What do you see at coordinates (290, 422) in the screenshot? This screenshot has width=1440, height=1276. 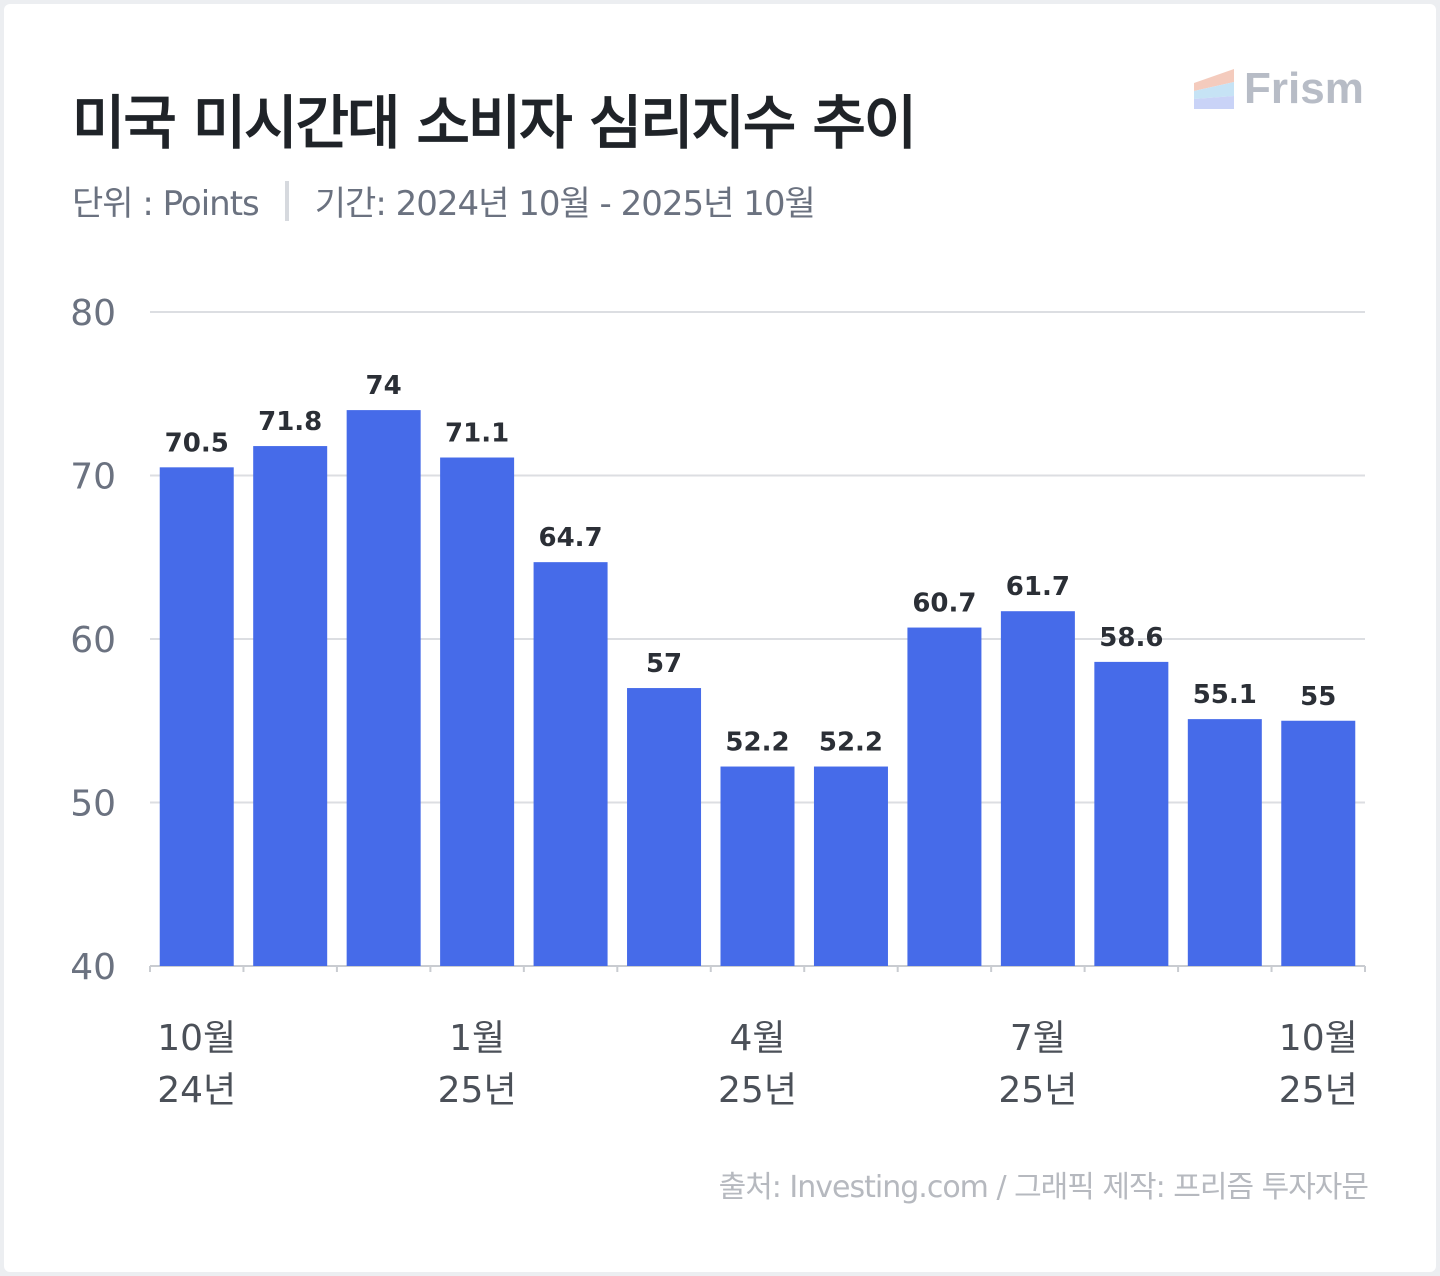 I see `data-label: 71.8` at bounding box center [290, 422].